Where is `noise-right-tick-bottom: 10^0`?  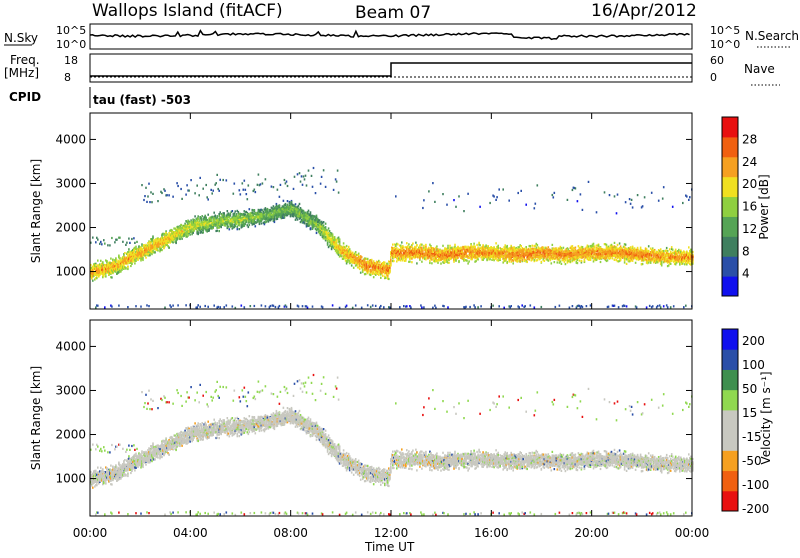 noise-right-tick-bottom: 10^0 is located at coordinates (725, 44).